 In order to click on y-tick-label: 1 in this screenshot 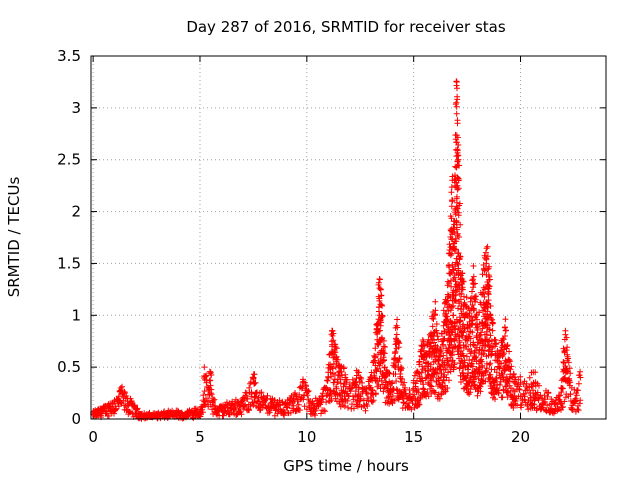, I will do `click(76, 315)`.